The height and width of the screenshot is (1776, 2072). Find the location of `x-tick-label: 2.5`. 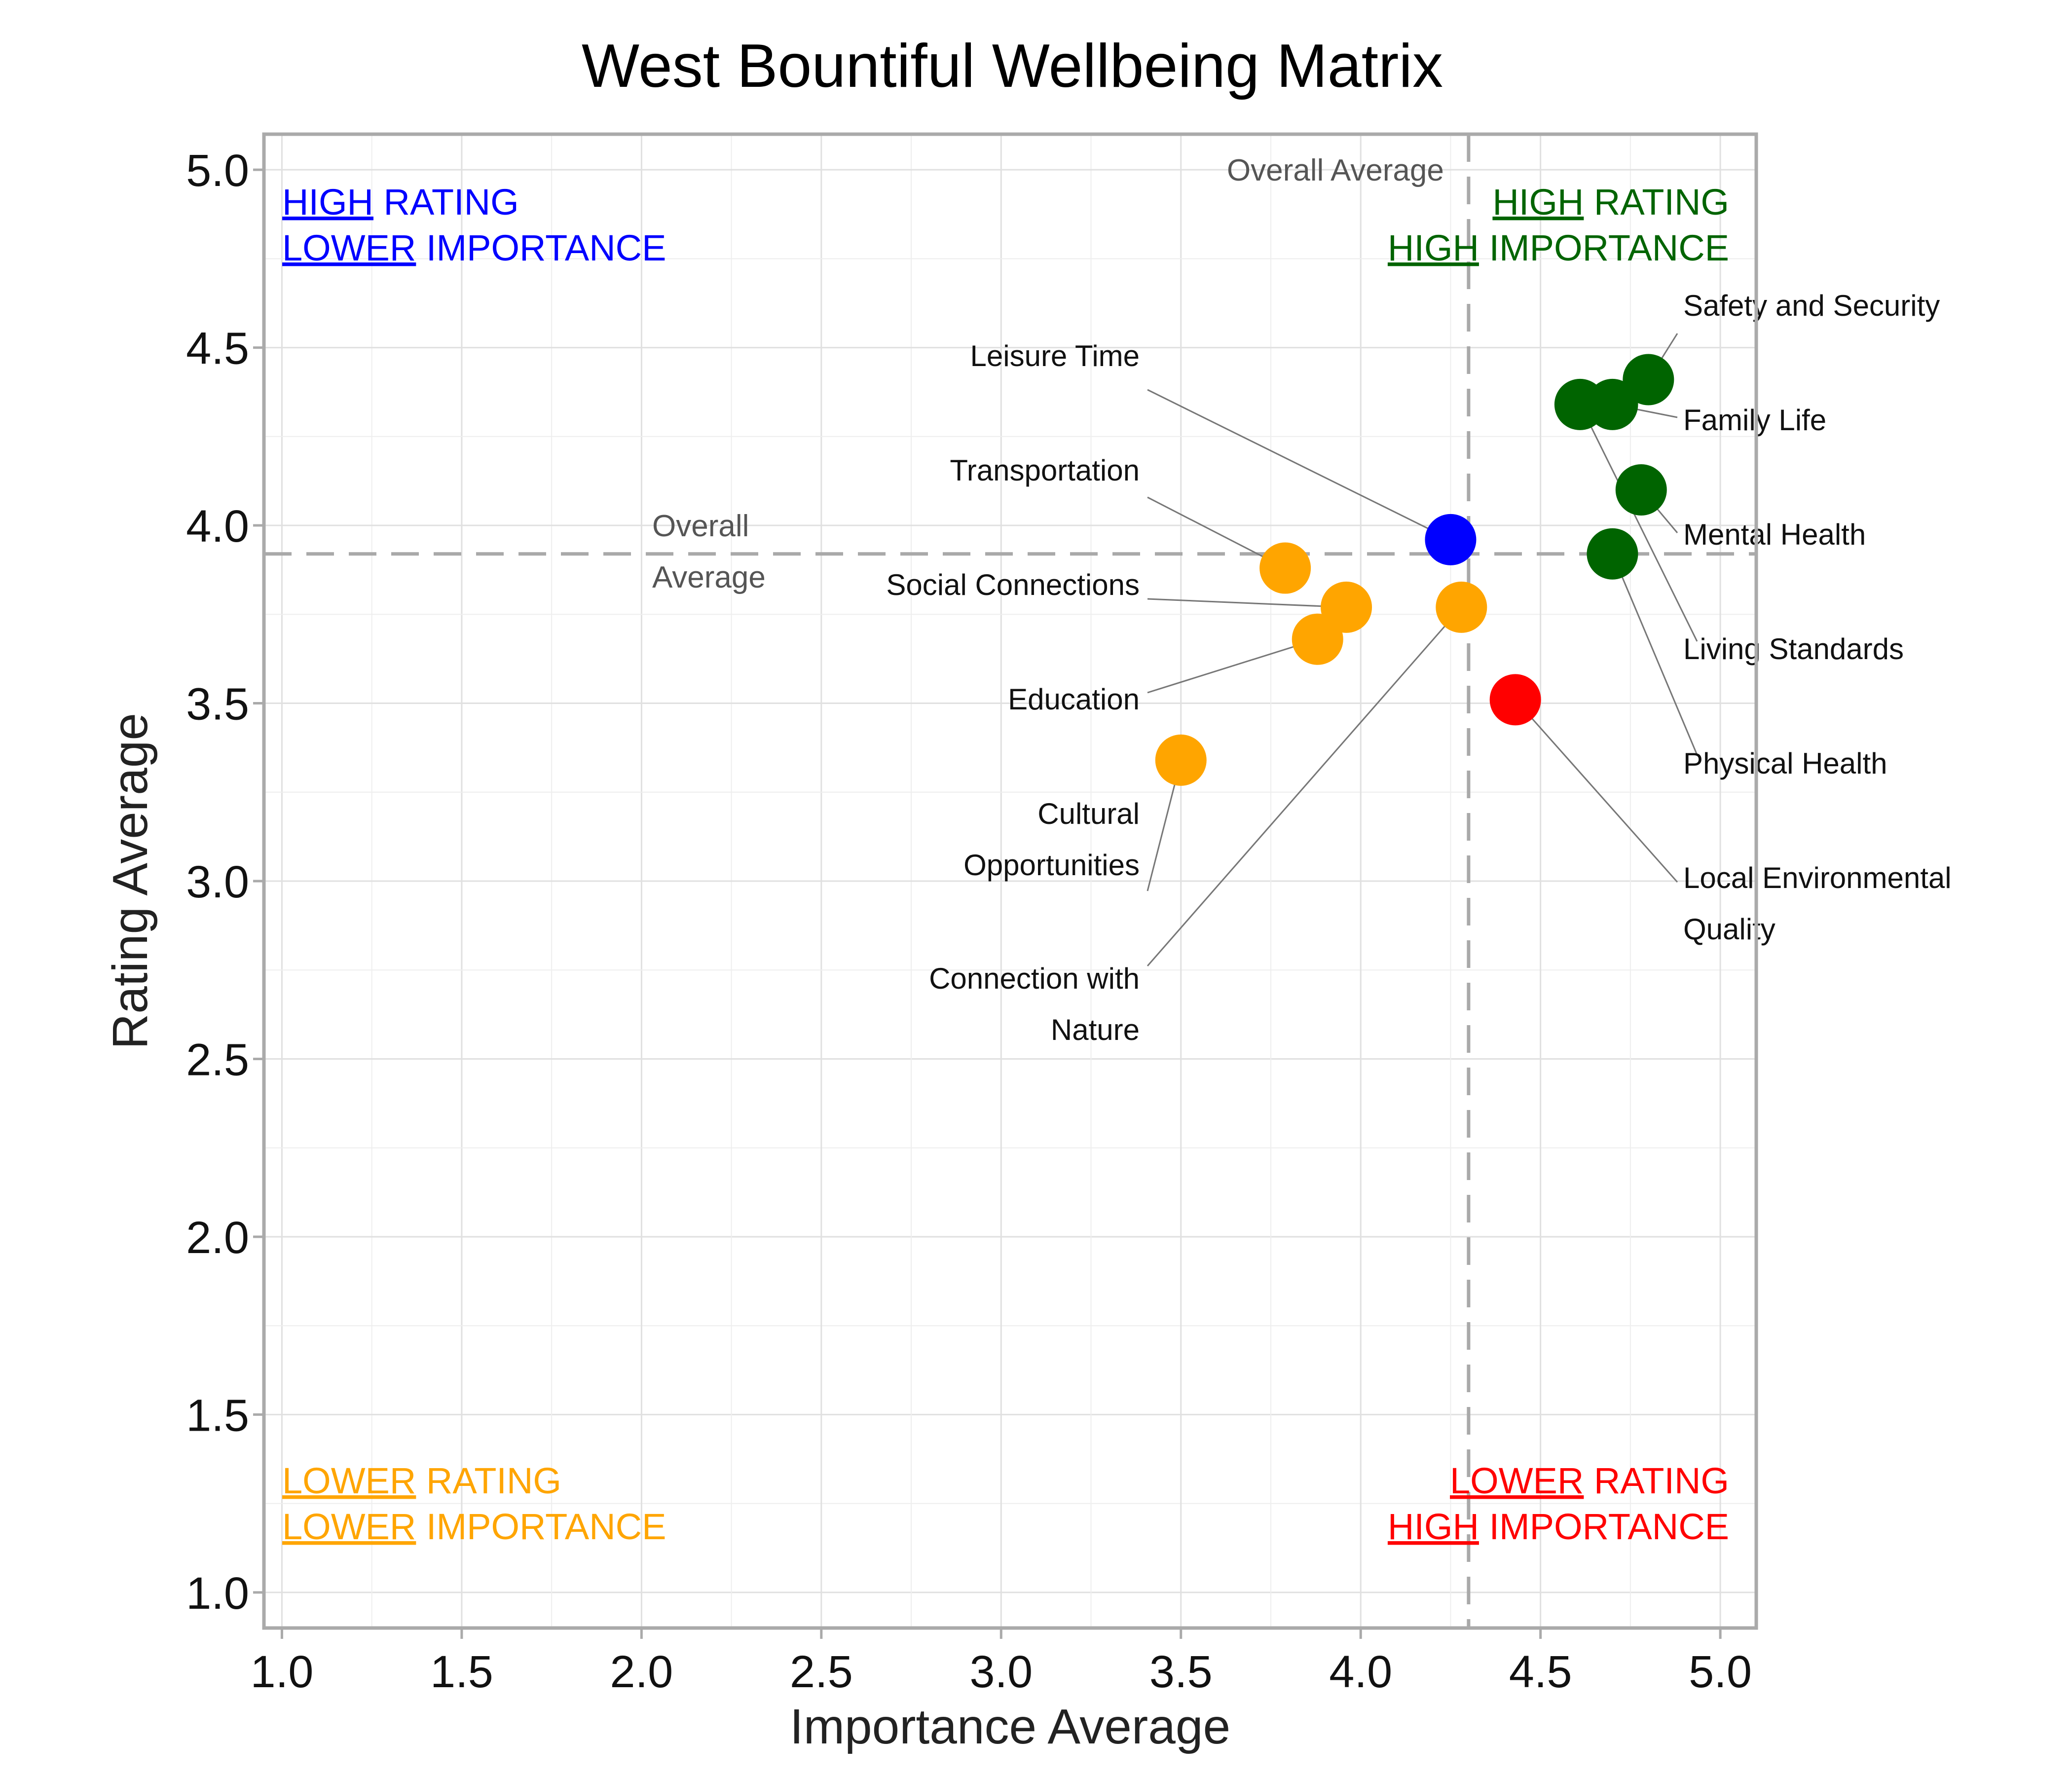

x-tick-label: 2.5 is located at coordinates (822, 1672).